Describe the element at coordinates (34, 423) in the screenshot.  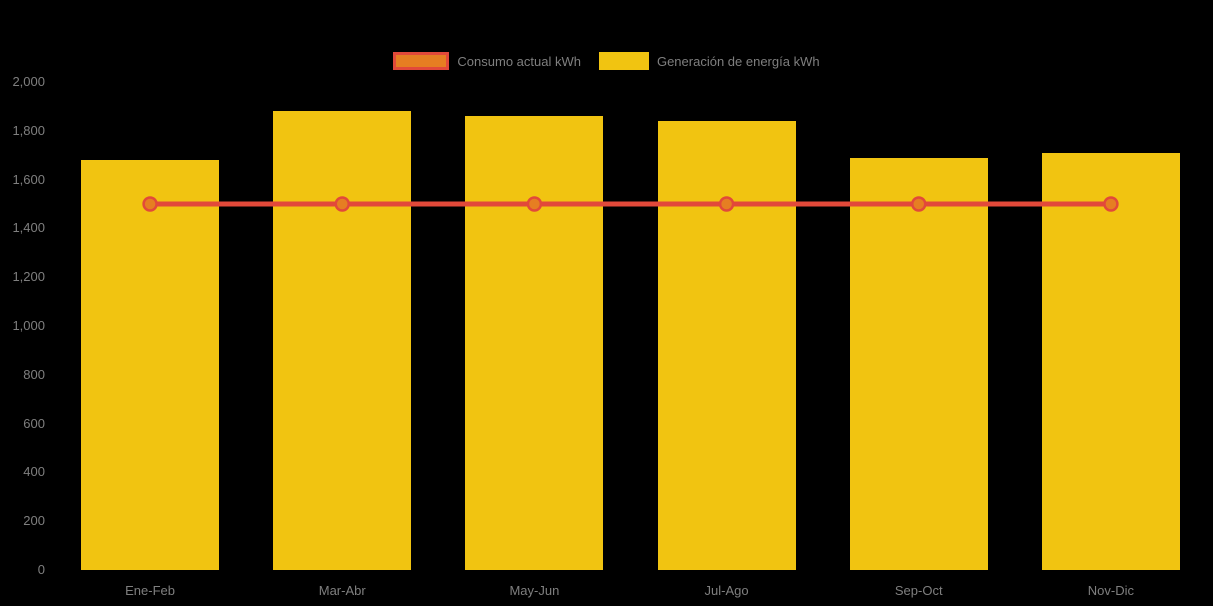
I see `y-axis-tick-label: 600` at that location.